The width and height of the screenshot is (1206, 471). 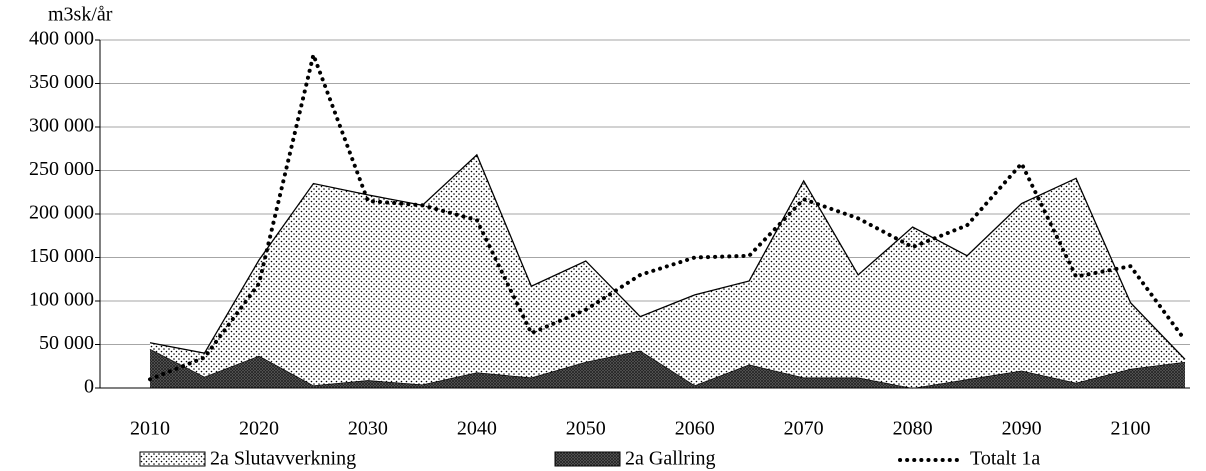 What do you see at coordinates (61, 39) in the screenshot?
I see `y-tick-label: 400 000` at bounding box center [61, 39].